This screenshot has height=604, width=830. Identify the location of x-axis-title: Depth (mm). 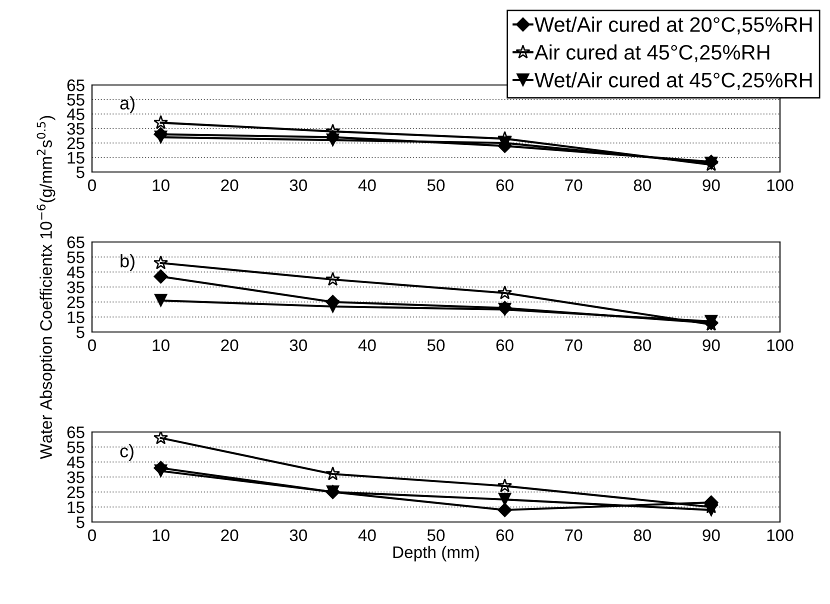
(436, 554).